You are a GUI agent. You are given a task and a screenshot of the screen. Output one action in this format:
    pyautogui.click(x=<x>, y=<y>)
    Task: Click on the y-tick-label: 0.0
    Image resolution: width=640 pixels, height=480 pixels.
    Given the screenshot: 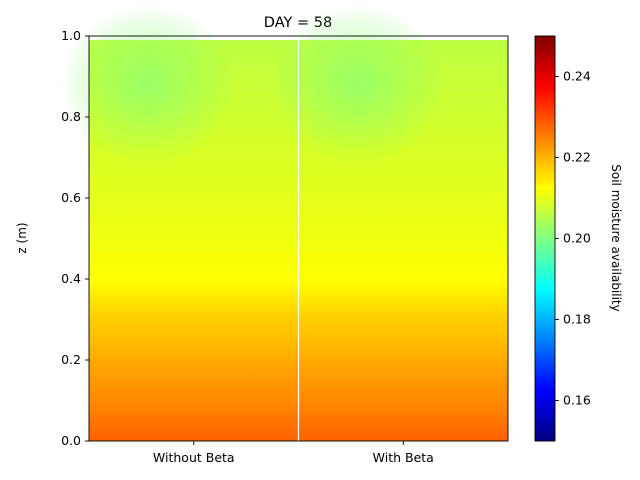 What is the action you would take?
    pyautogui.click(x=71, y=440)
    